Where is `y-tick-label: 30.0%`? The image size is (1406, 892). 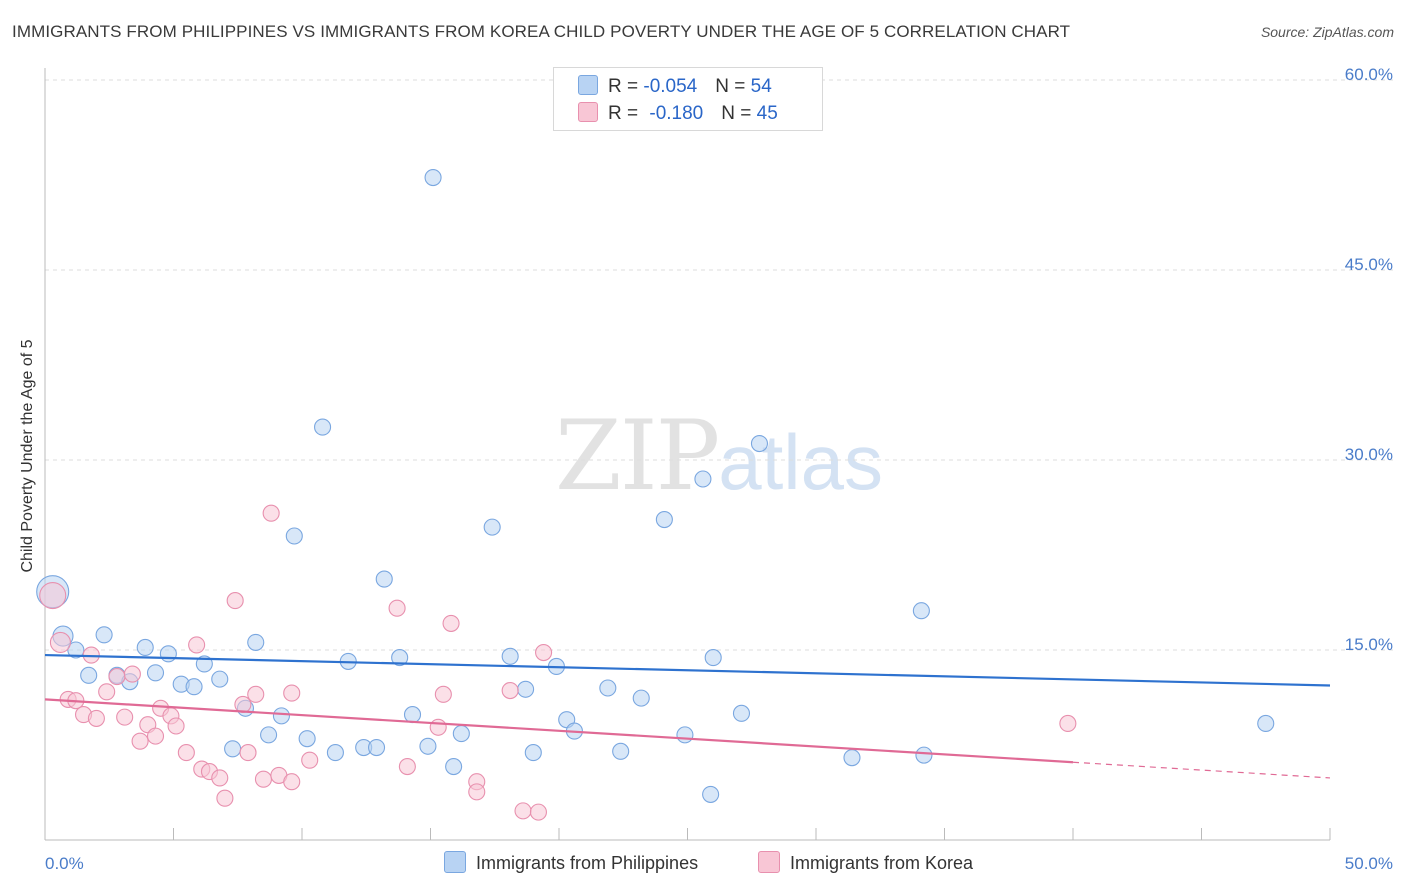 y-tick-label: 30.0% is located at coordinates (1369, 454).